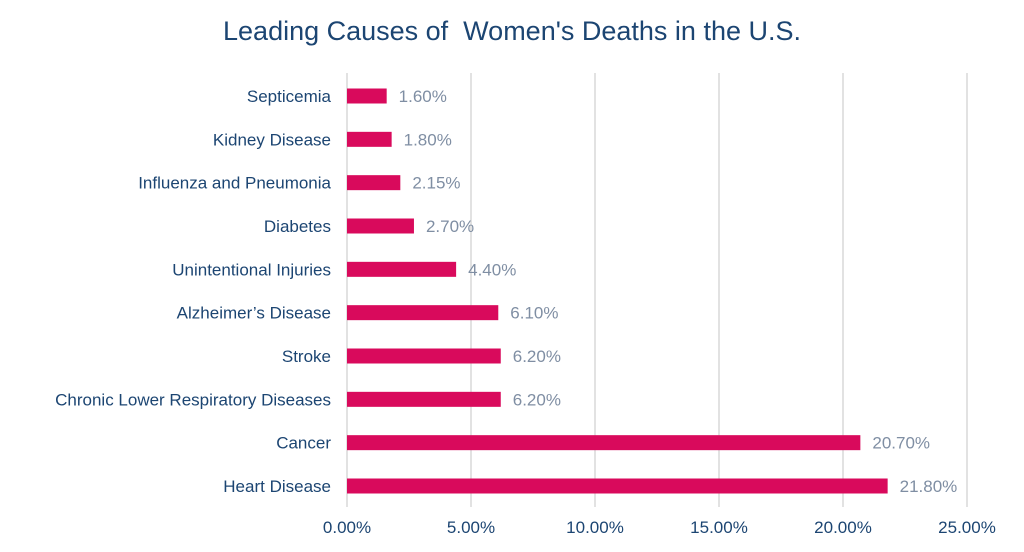 The height and width of the screenshot is (552, 1024). Describe the element at coordinates (436, 183) in the screenshot. I see `data-label: 2.15%` at that location.